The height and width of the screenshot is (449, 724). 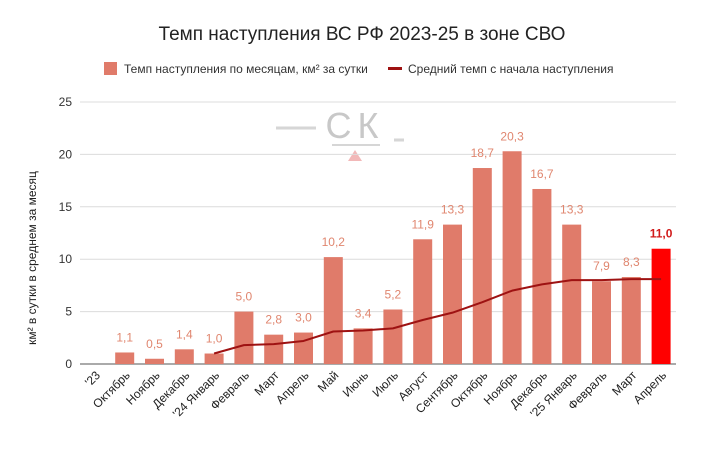 What do you see at coordinates (437, 316) in the screenshot?
I see `average-line` at bounding box center [437, 316].